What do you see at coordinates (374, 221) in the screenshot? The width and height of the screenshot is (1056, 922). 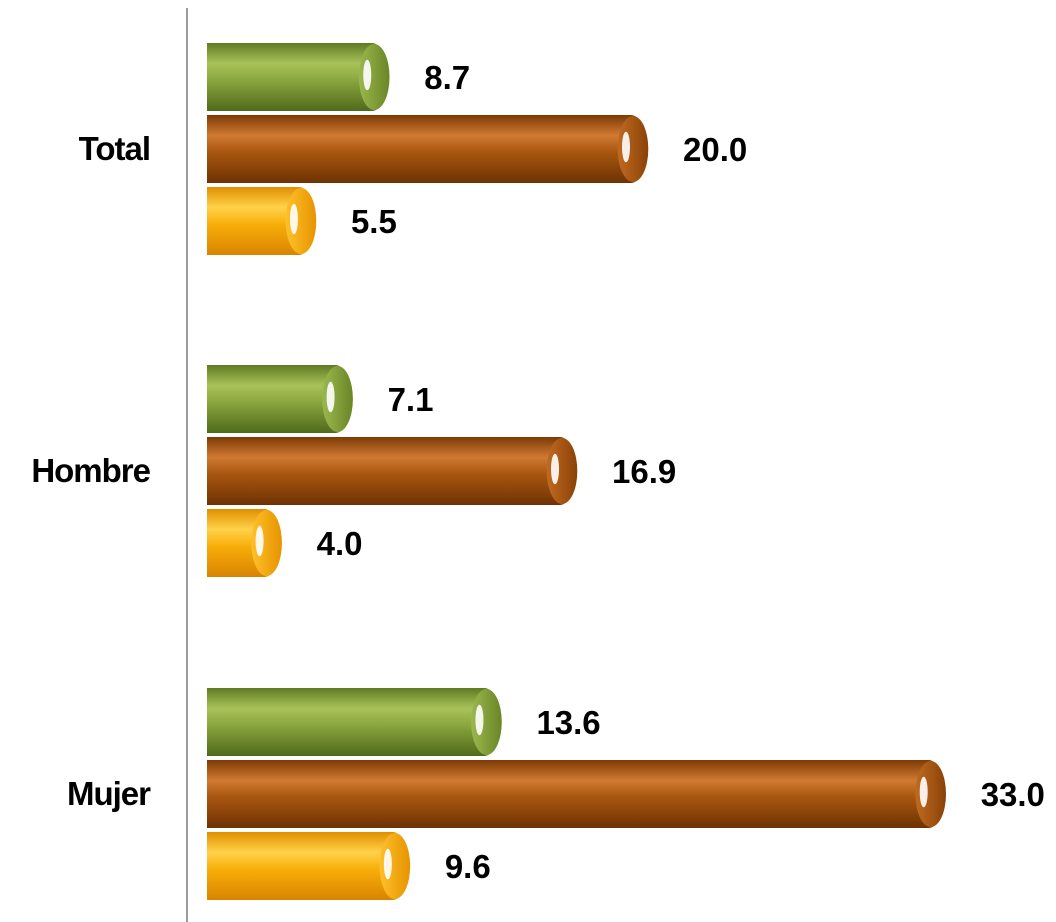 I see `value-label: 5.5` at bounding box center [374, 221].